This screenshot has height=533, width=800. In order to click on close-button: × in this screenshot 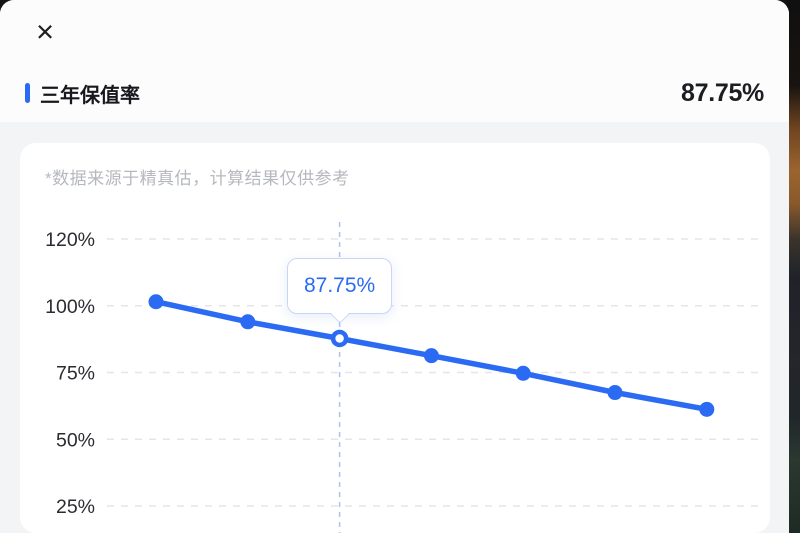, I will do `click(45, 31)`.